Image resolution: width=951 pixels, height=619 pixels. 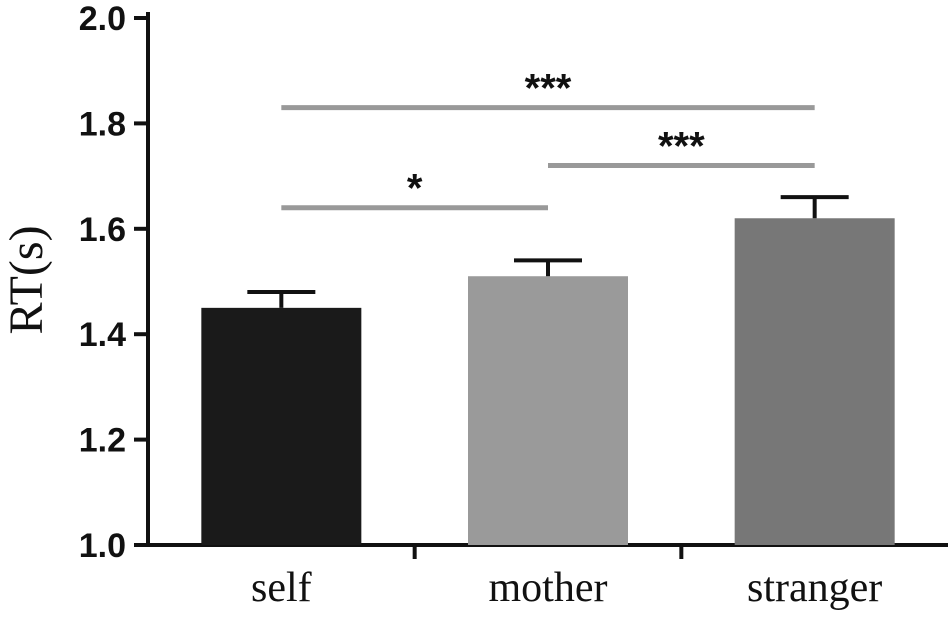 I want to click on x-axis: self mother stranger, so click(x=547, y=577).